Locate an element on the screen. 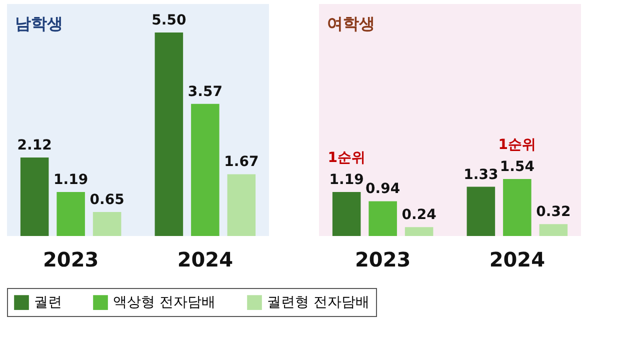 This screenshot has height=355, width=627. data-label: 3.57 is located at coordinates (205, 92).